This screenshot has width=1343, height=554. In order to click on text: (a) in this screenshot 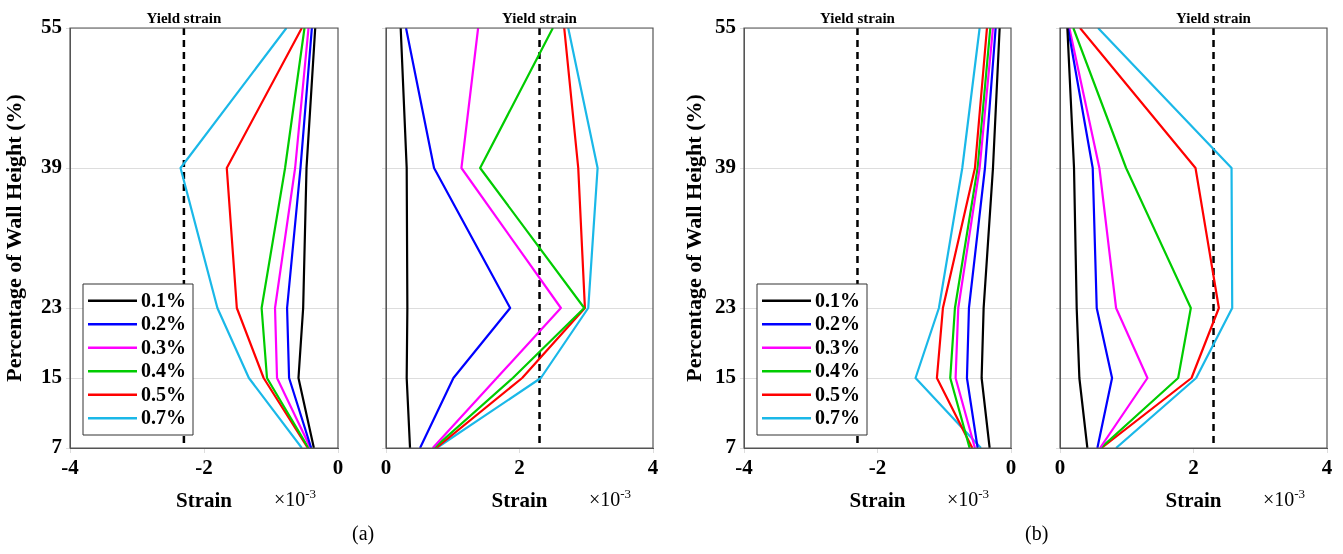, I will do `click(363, 533)`.